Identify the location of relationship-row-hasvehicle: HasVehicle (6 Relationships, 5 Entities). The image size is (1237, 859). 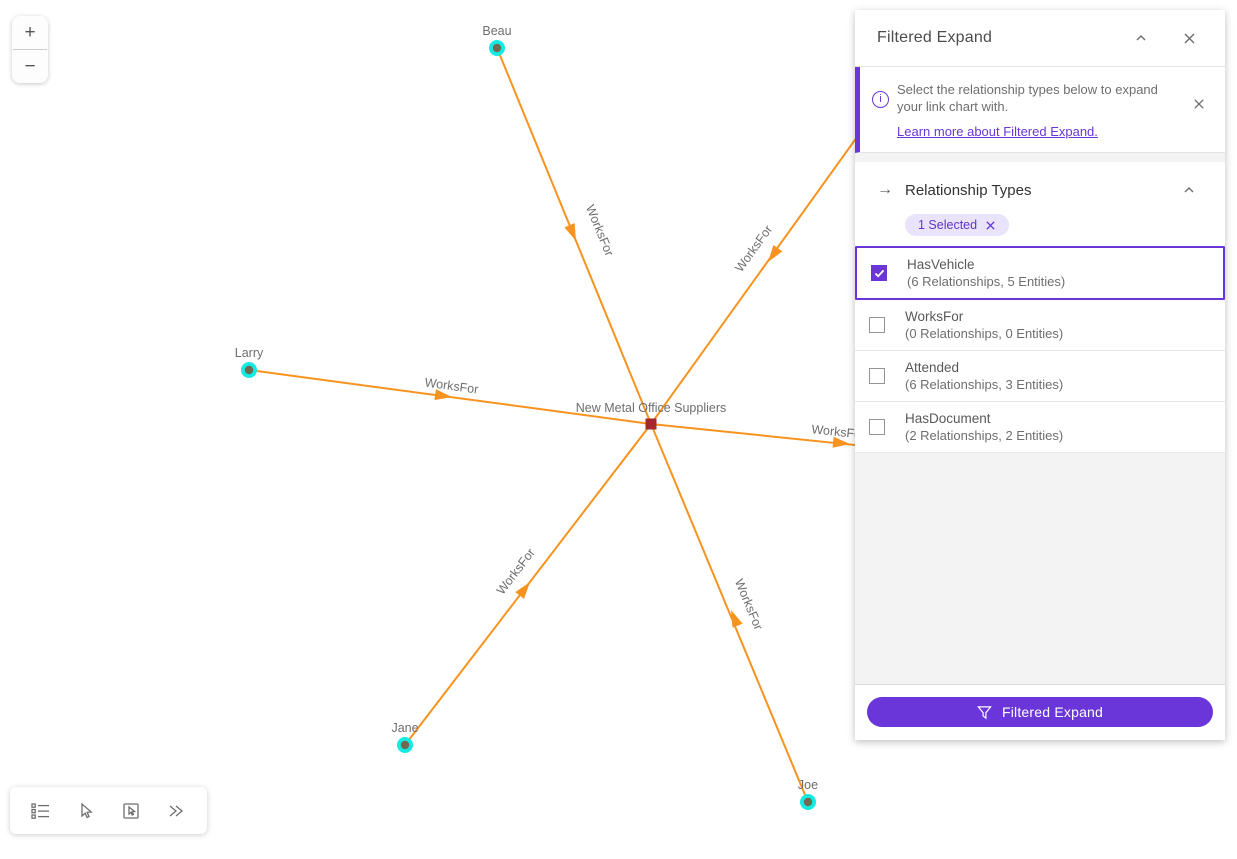
(1040, 273).